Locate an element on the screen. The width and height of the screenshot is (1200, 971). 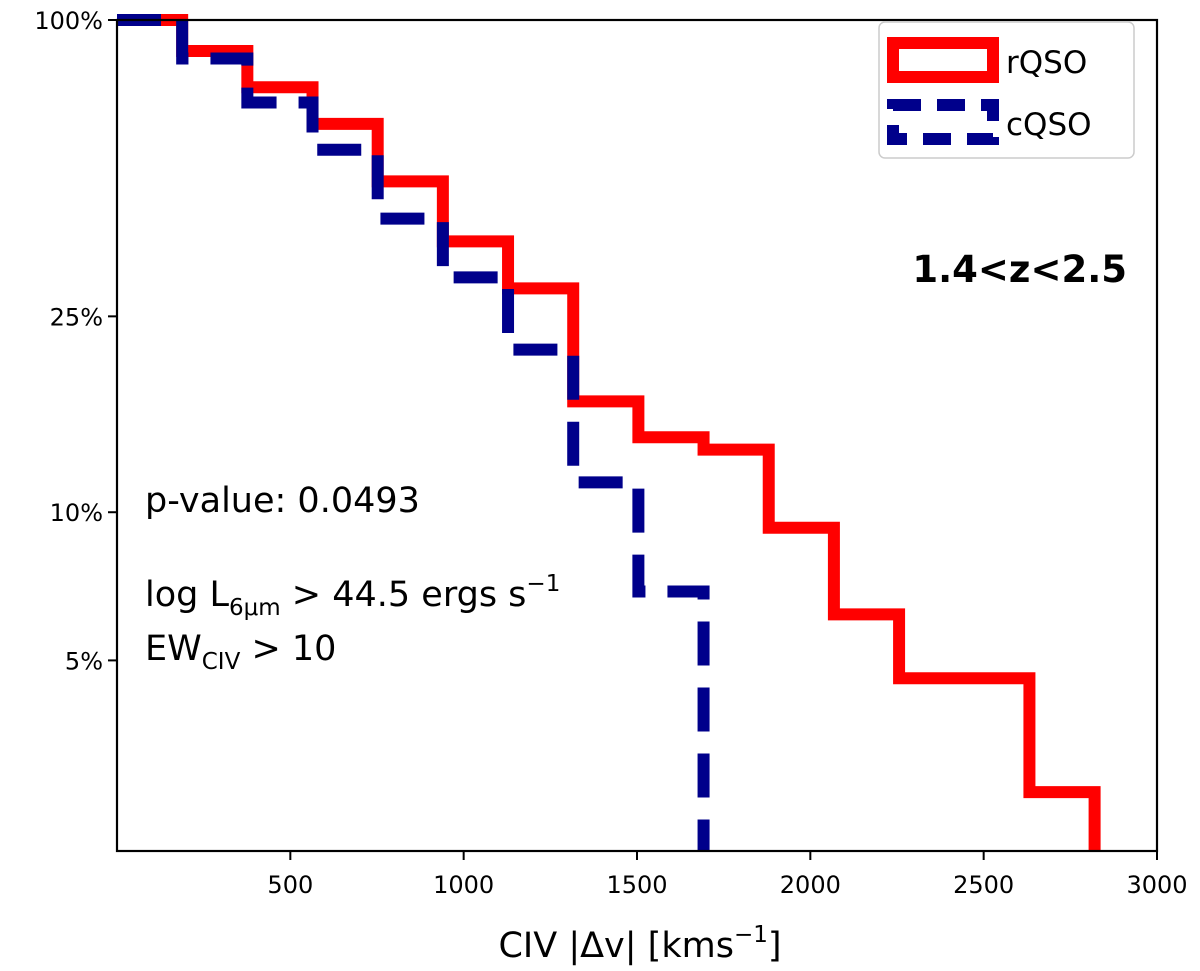
legend-label-rqso: rQSO is located at coordinates (1046, 63).